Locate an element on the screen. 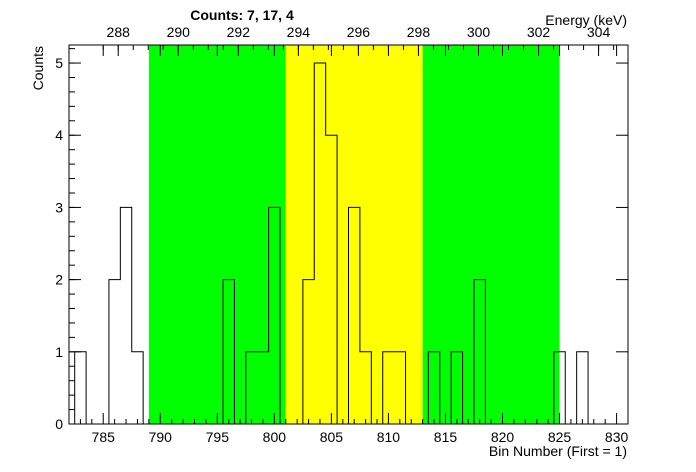 The width and height of the screenshot is (696, 472). y-tick-label: 1 is located at coordinates (59, 352).